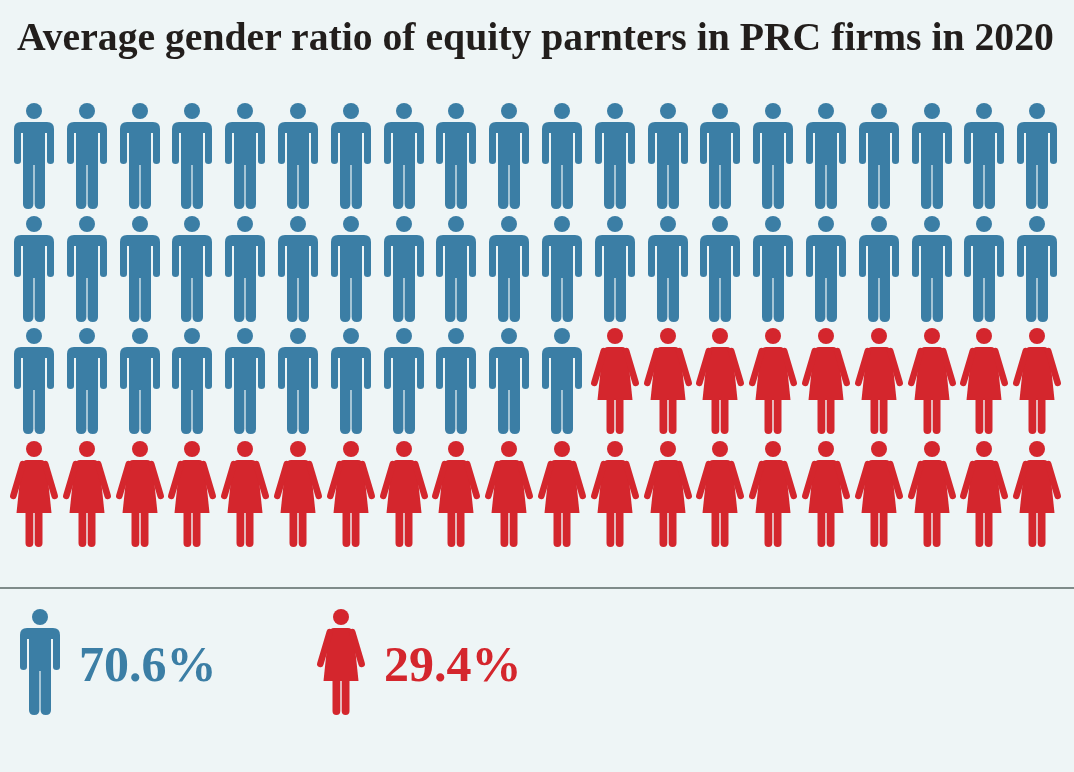 The image size is (1074, 772). Describe the element at coordinates (453, 664) in the screenshot. I see `data-label: 29.4%` at that location.